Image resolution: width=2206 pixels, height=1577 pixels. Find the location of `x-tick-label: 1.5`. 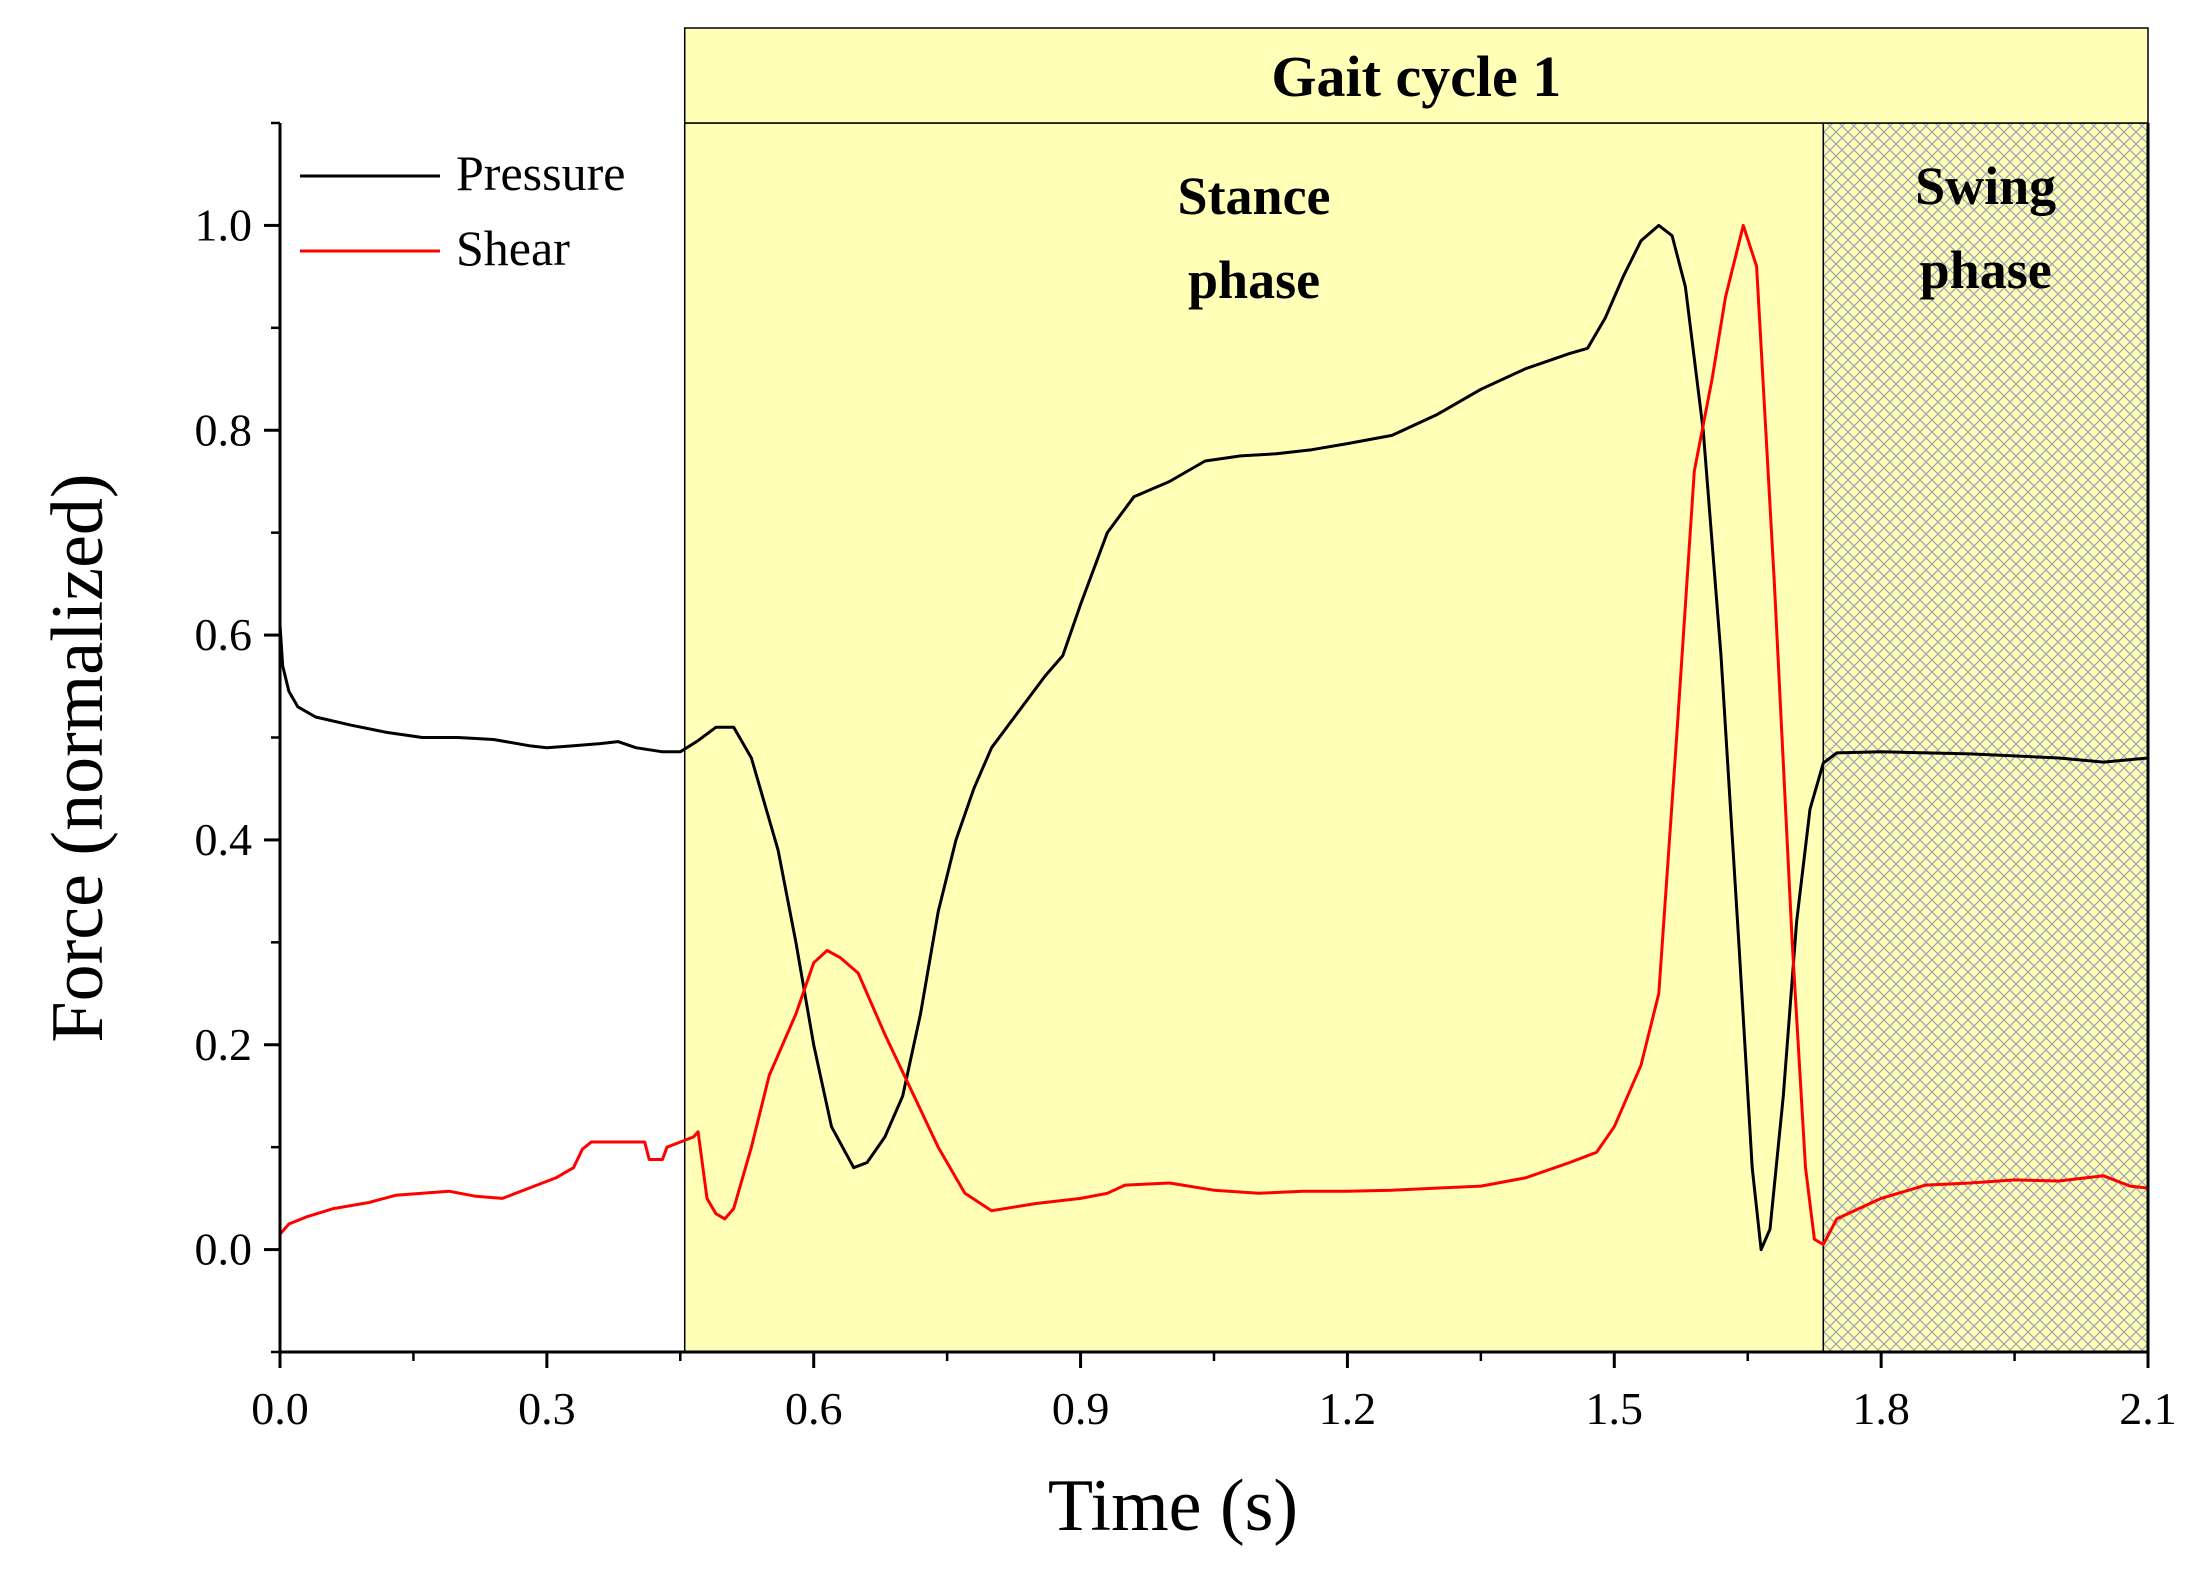

x-tick-label: 1.5 is located at coordinates (1615, 1408).